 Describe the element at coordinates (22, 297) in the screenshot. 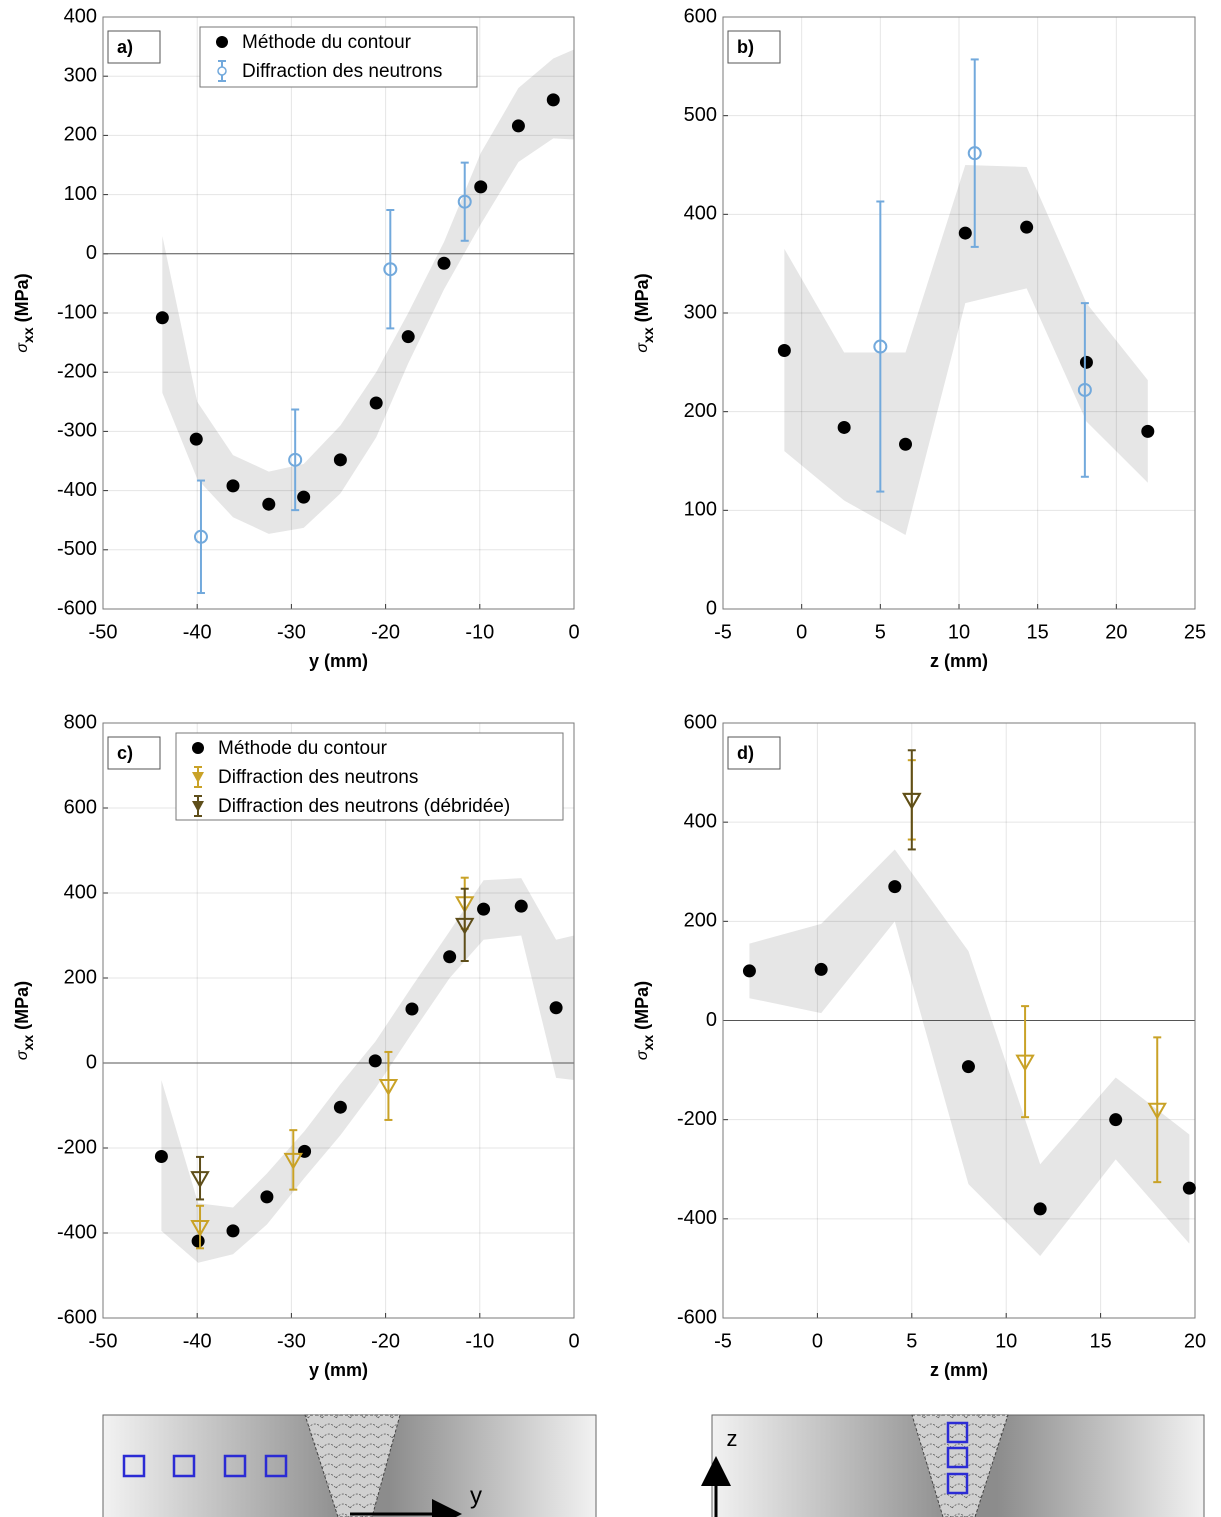

I see `y-axis-unit: (MPa)` at that location.